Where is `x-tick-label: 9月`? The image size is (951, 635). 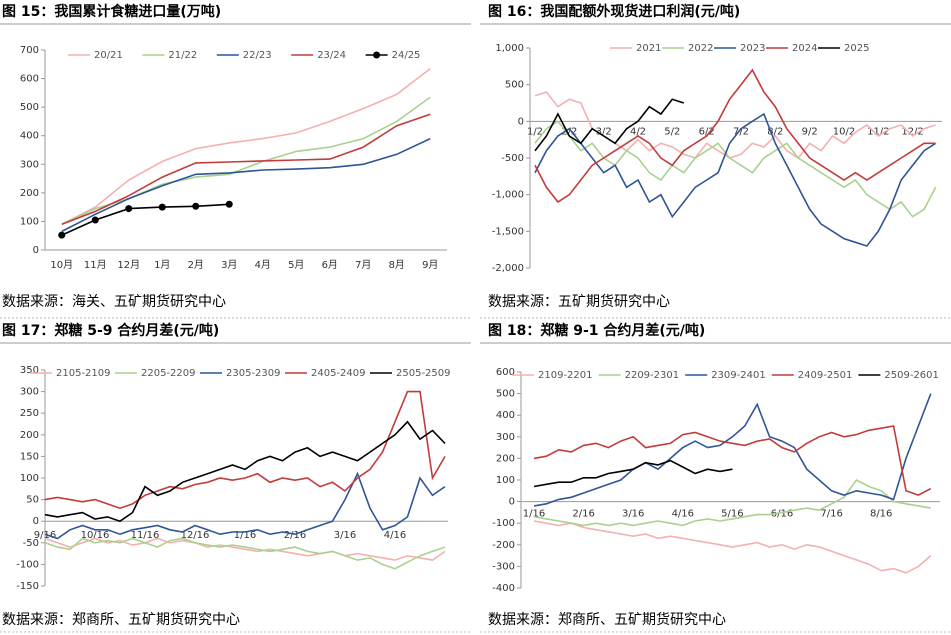 x-tick-label: 9月 is located at coordinates (430, 265).